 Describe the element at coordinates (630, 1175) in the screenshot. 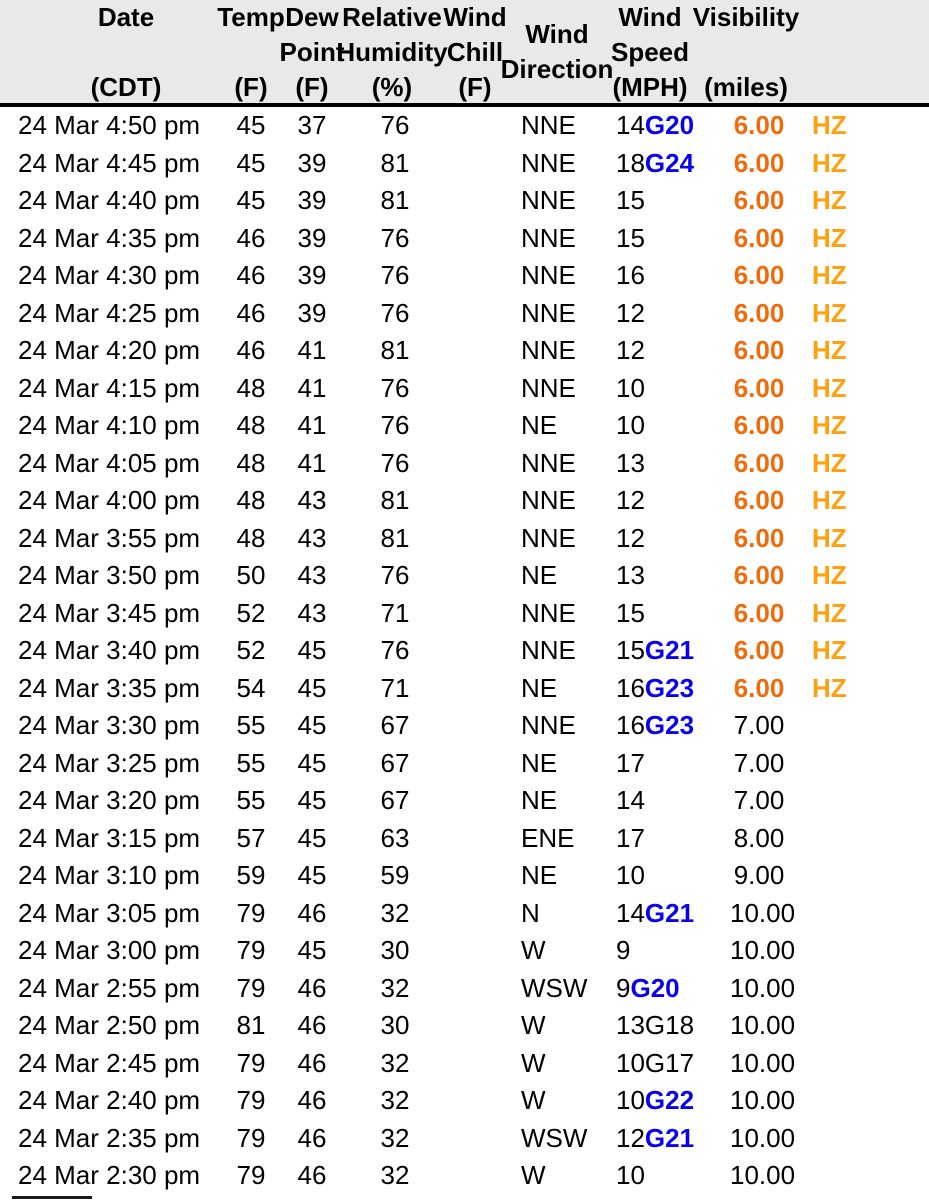

I see `wind-speed-value: 10` at that location.